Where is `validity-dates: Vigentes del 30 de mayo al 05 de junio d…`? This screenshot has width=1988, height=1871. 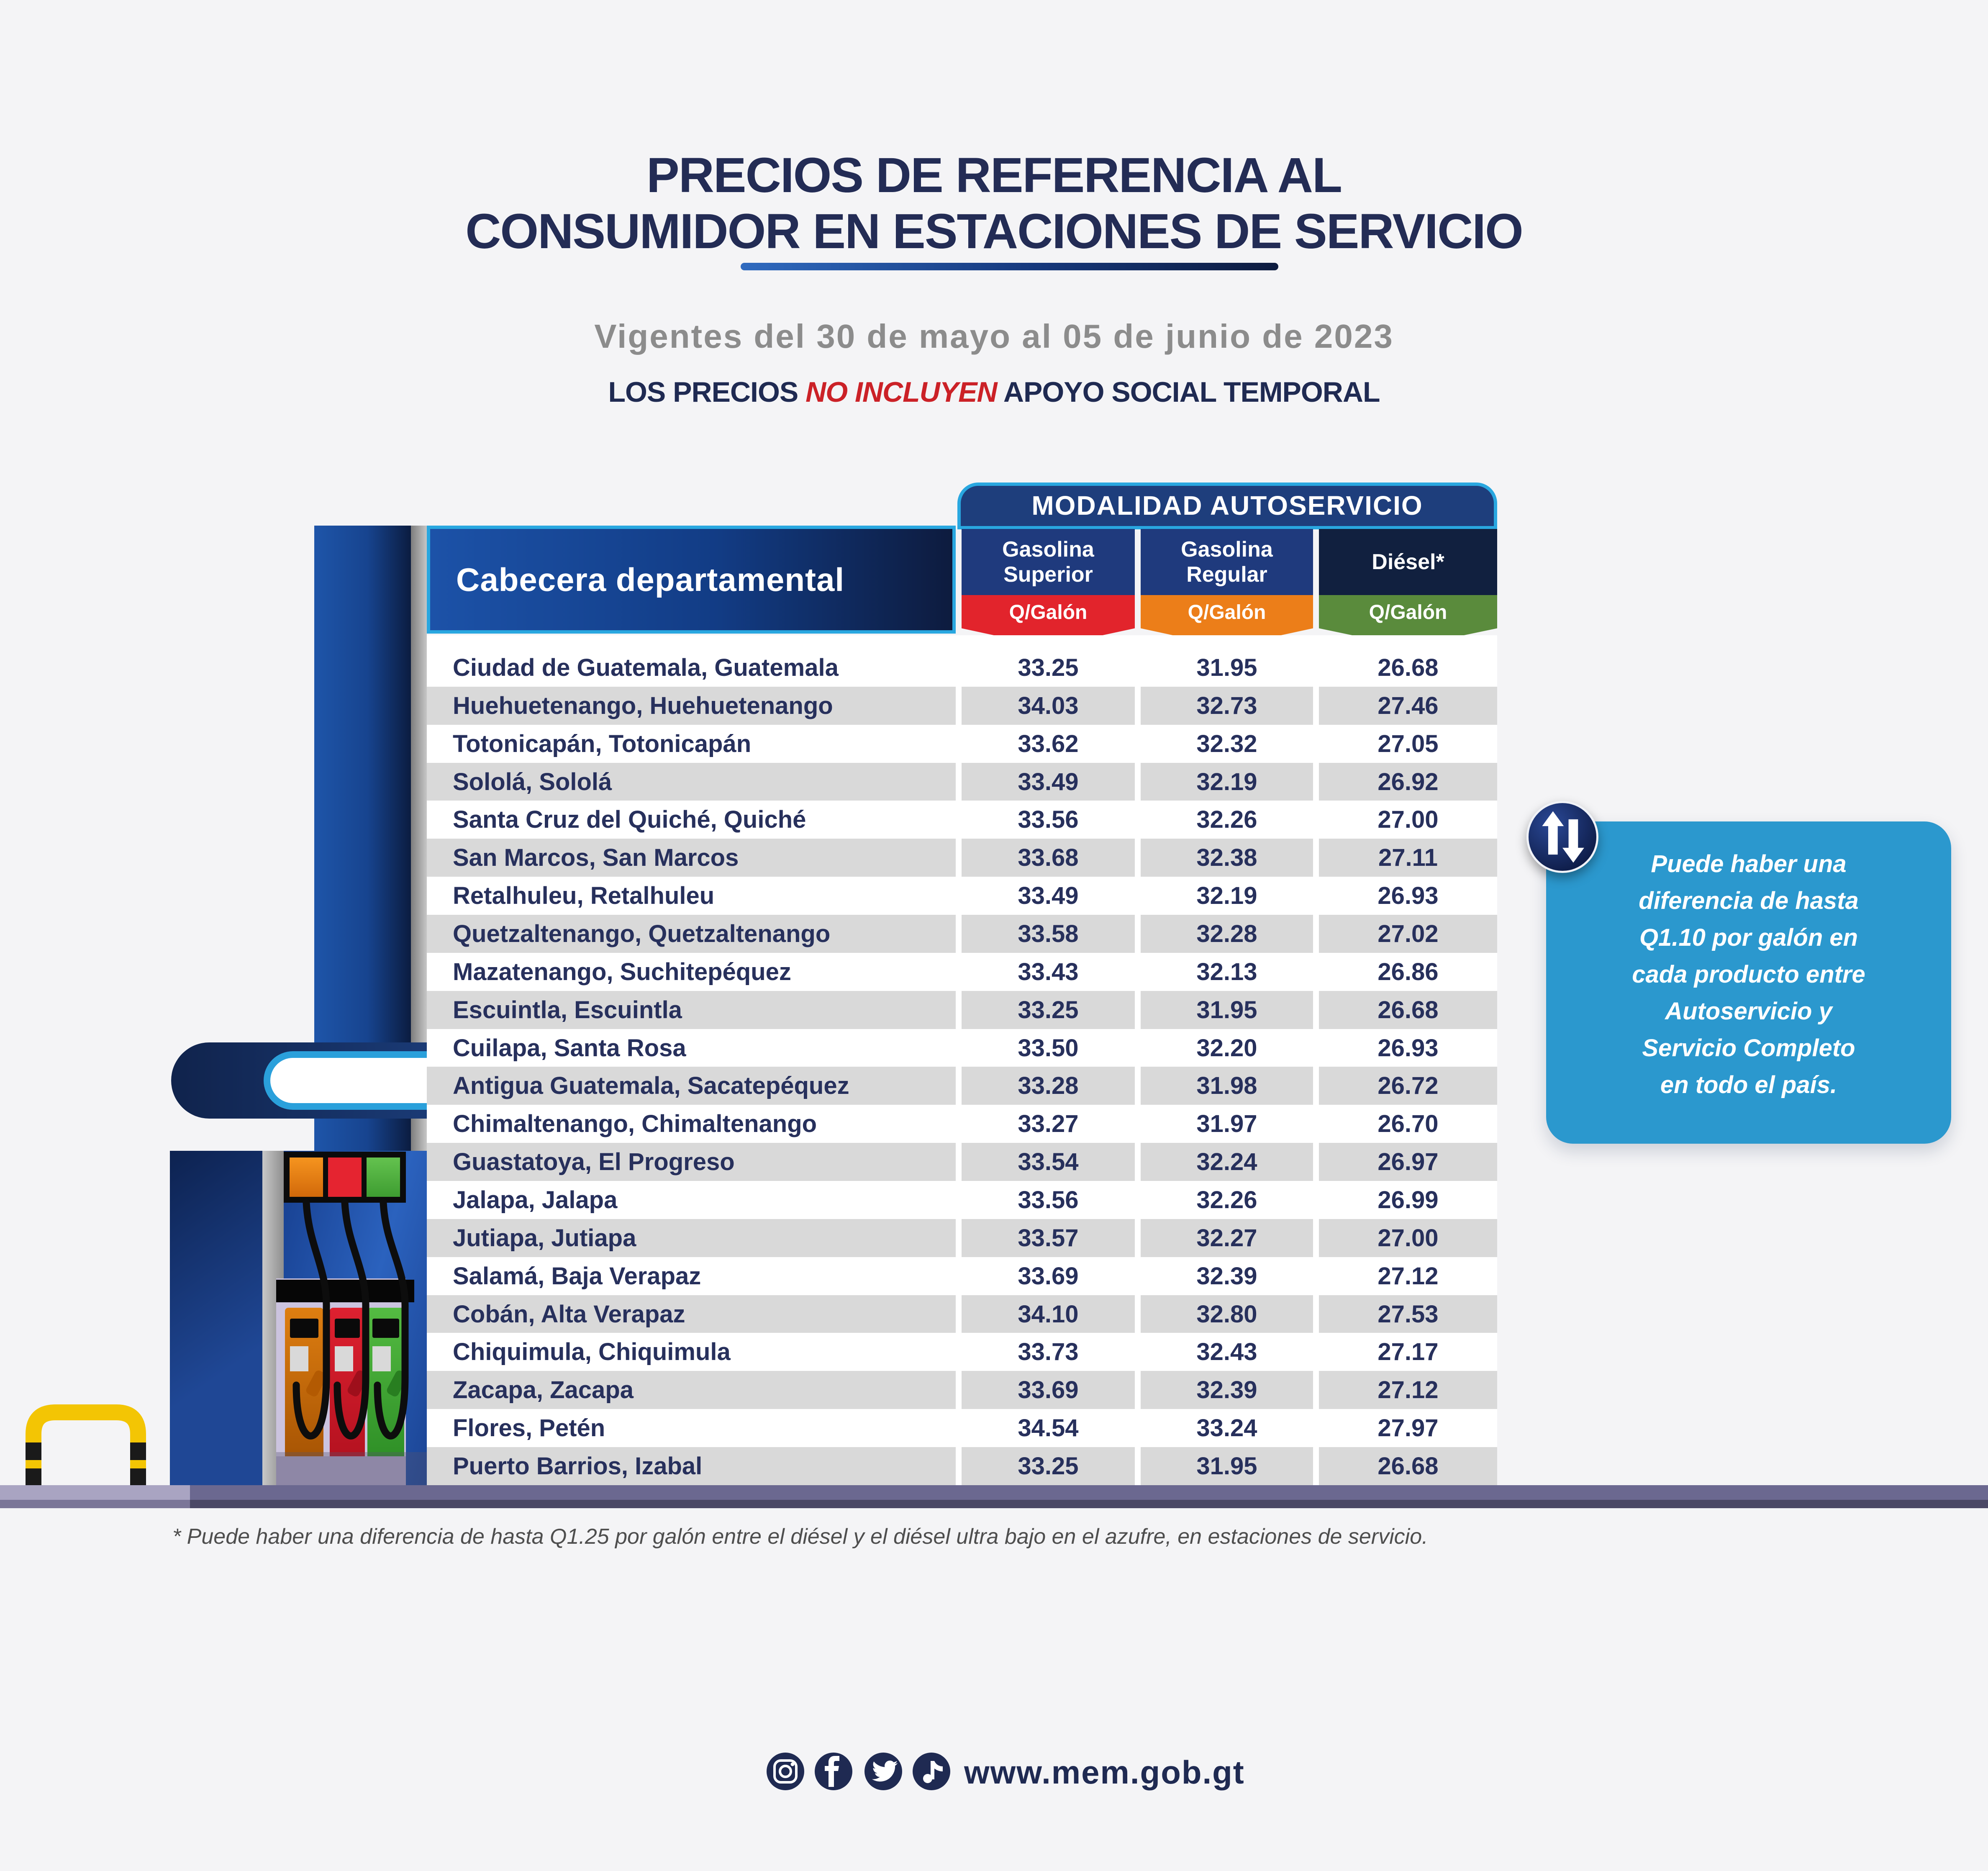
validity-dates: Vigentes del 30 de mayo al 05 de junio d… is located at coordinates (994, 336).